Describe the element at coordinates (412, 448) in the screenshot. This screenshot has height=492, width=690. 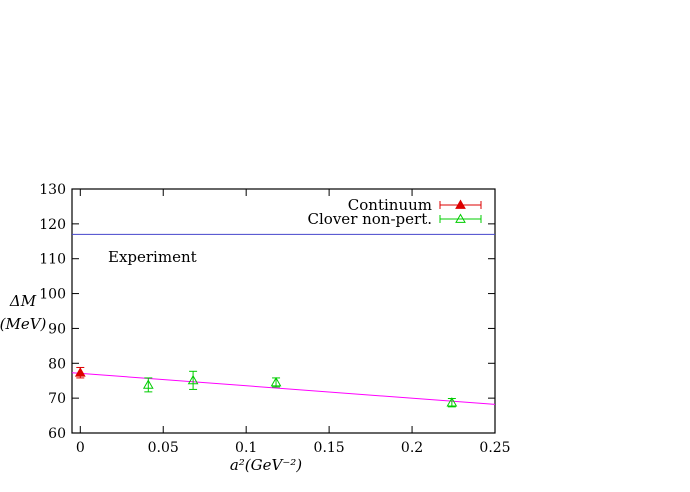
I see `x-tick-label: 0.2` at that location.